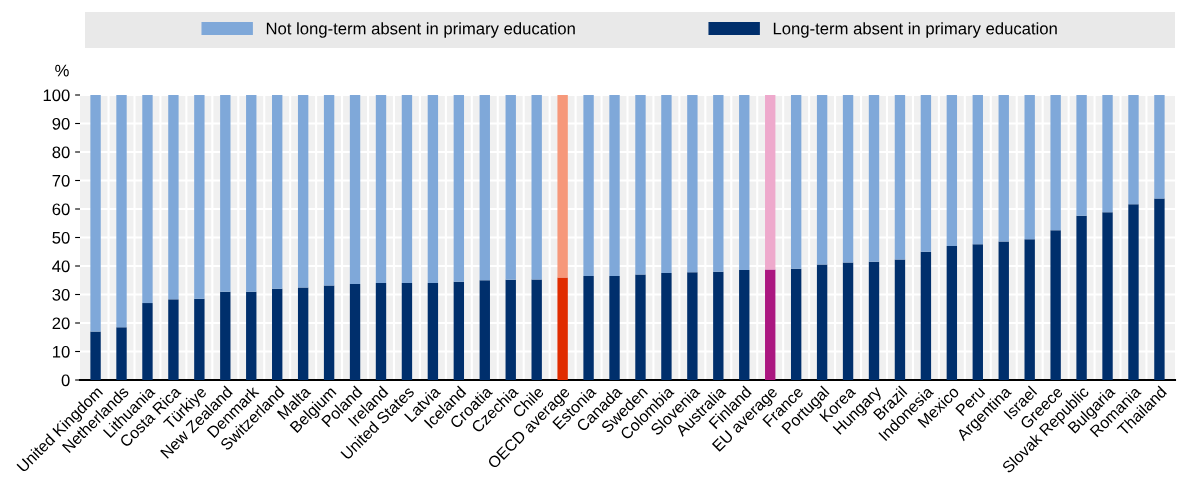  I want to click on y-tick-label: 20, so click(61, 323).